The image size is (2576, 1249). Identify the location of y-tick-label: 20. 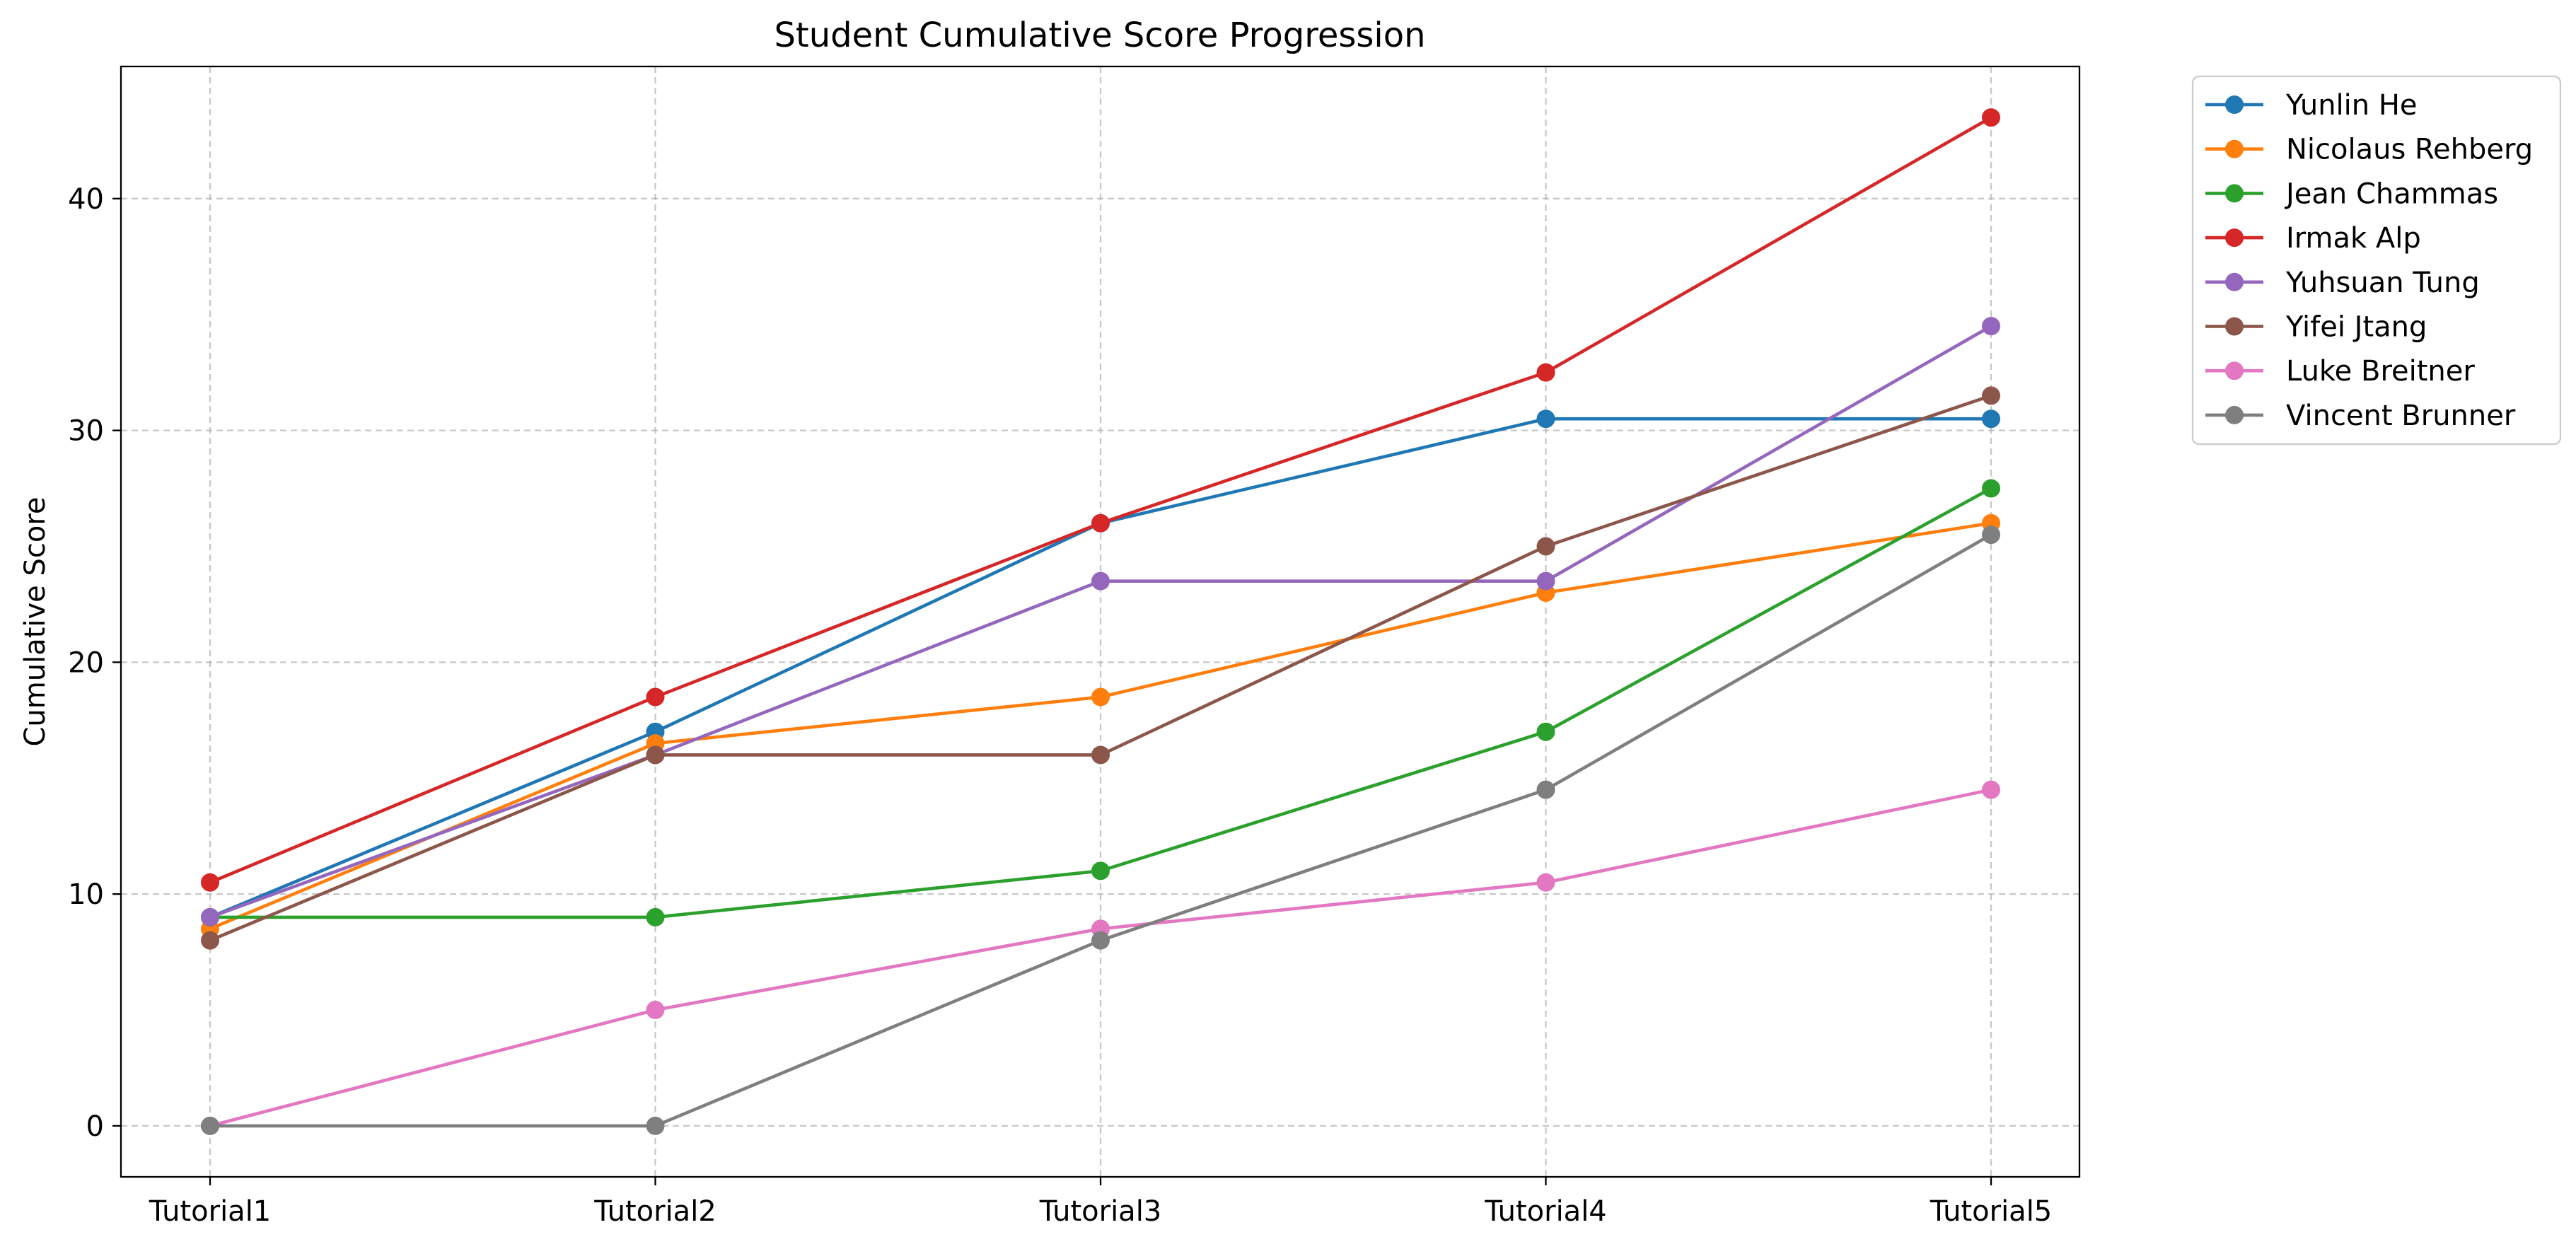
(86, 662).